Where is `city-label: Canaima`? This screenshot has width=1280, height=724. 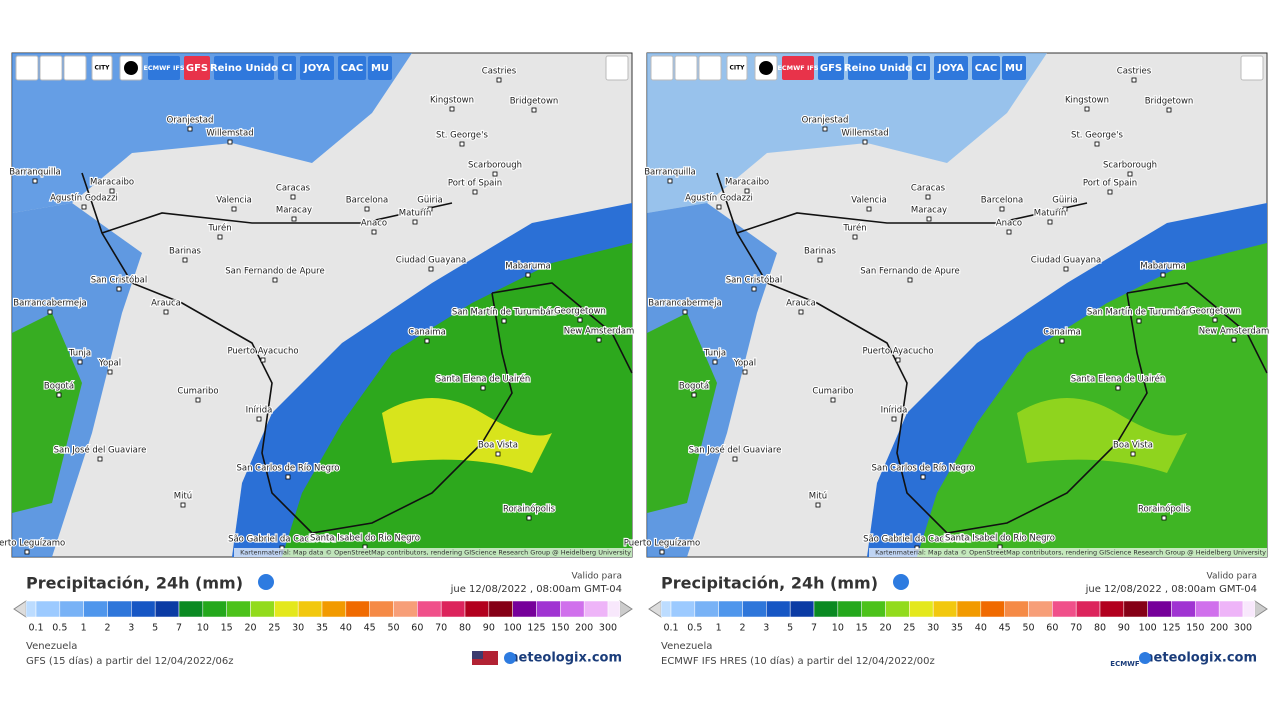
city-label: Canaima is located at coordinates (1062, 333).